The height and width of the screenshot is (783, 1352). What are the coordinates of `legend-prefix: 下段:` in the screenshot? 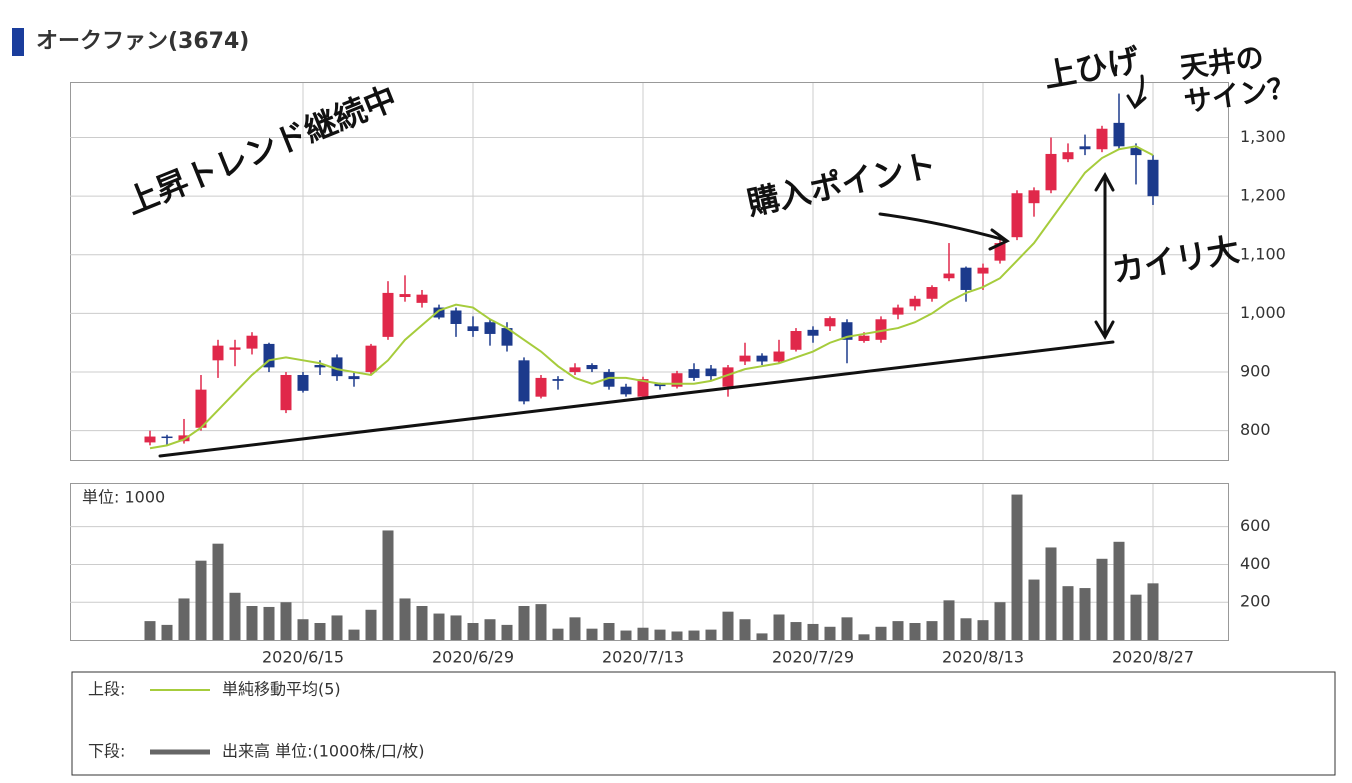 It's located at (106, 751).